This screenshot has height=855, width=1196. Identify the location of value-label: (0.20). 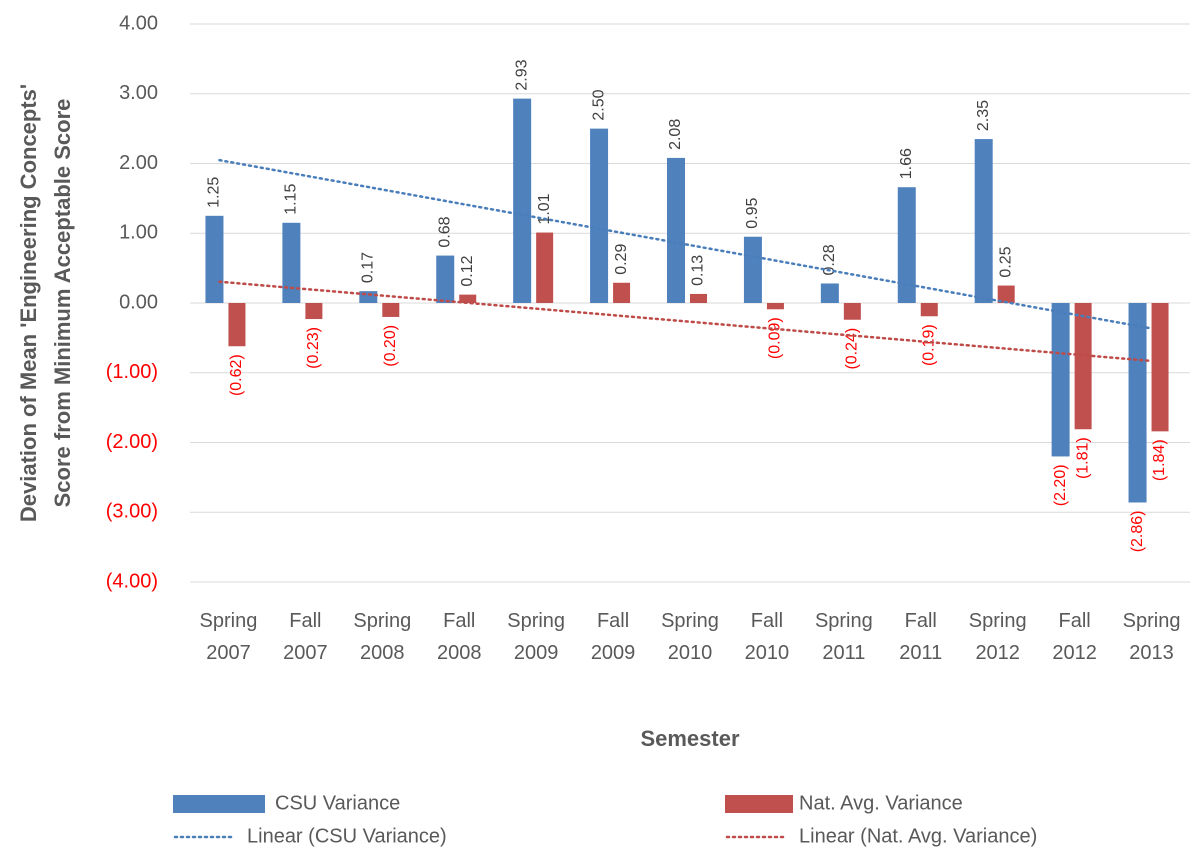
(390, 346).